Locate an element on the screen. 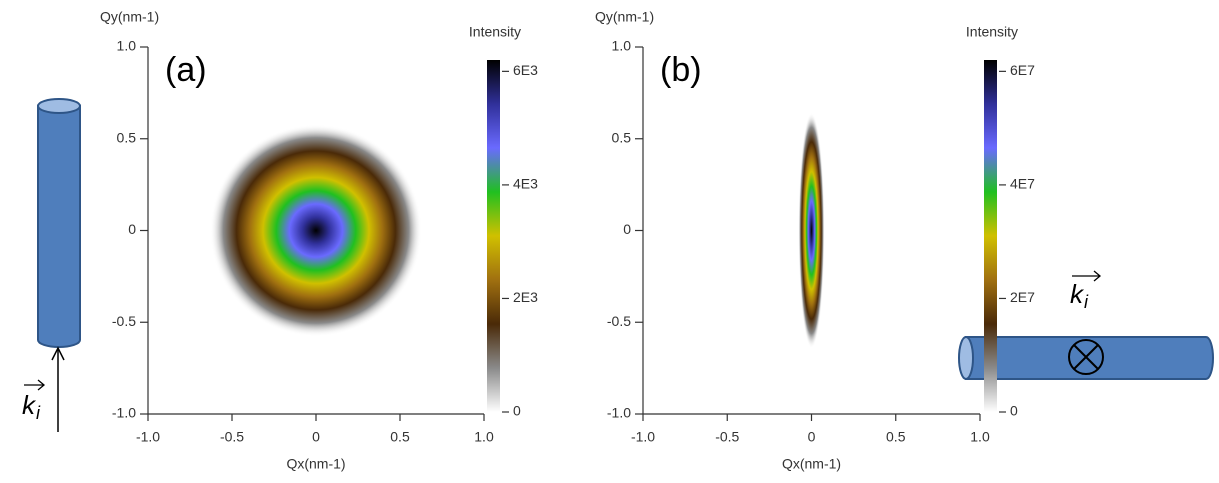 The image size is (1219, 483). colorbar-tick-label: 4E3 is located at coordinates (525, 184).